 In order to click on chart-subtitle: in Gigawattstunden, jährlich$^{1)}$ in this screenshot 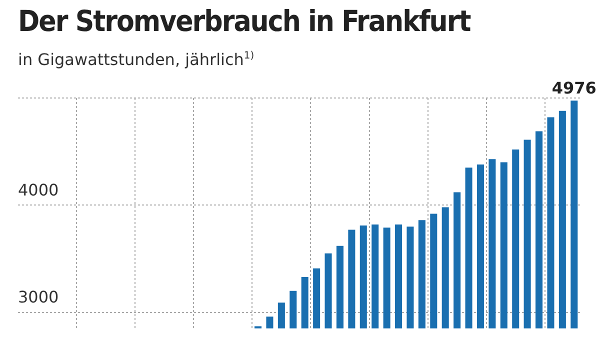, I will do `click(136, 59)`.